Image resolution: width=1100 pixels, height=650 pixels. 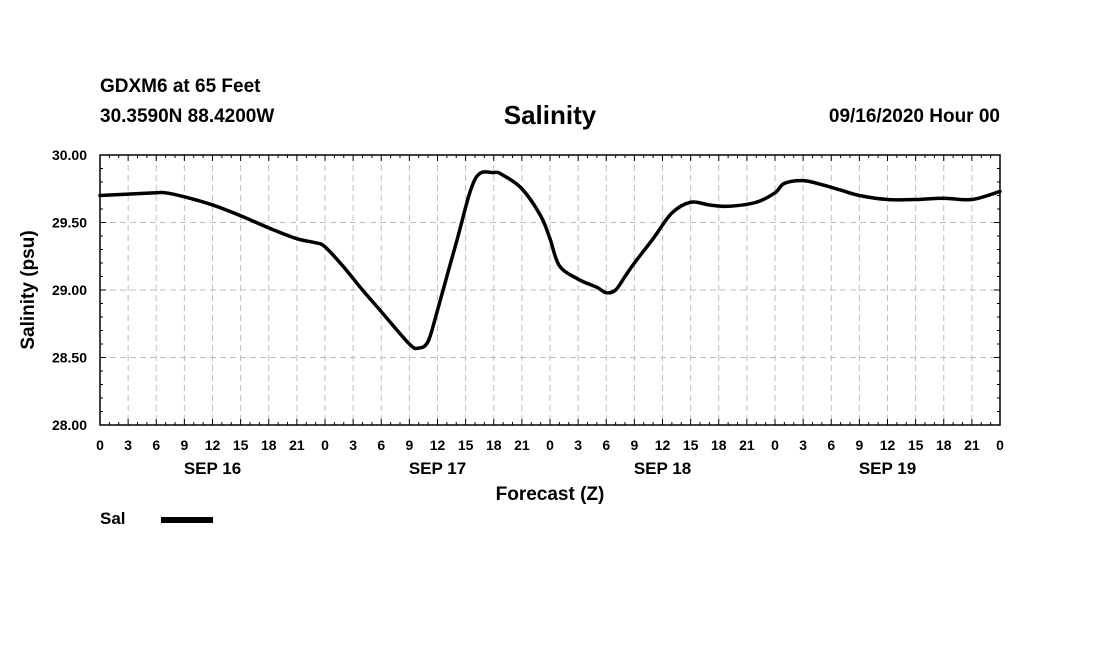 I want to click on y-tick-label: 30.00, so click(x=69, y=155).